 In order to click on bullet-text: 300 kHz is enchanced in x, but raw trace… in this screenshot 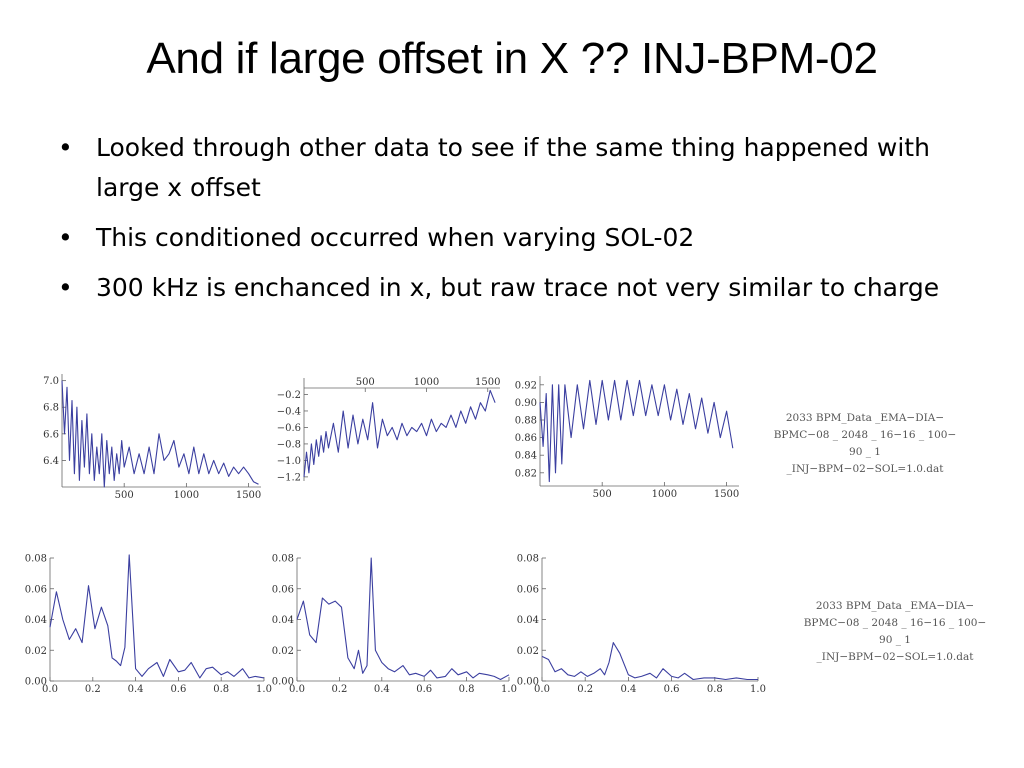, I will do `click(518, 287)`.